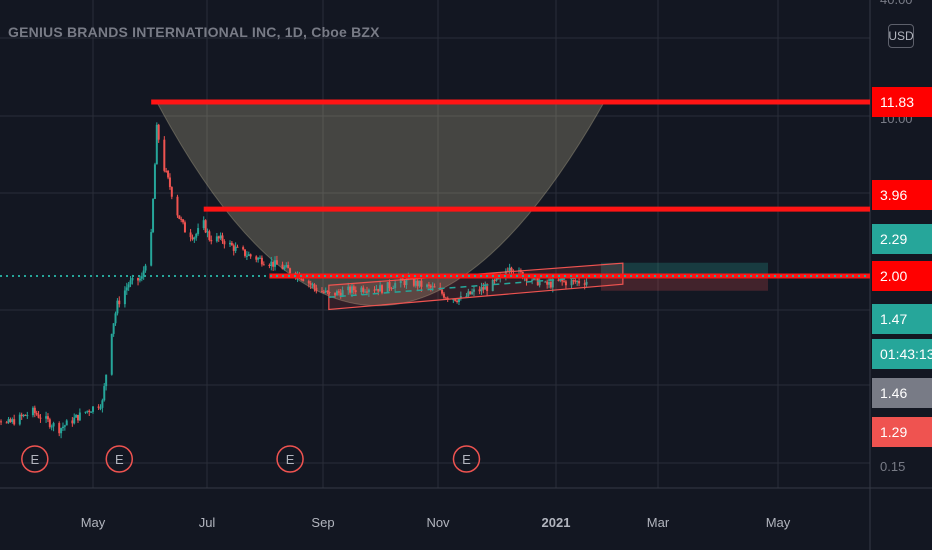 The width and height of the screenshot is (932, 550). I want to click on stop-zone, so click(684, 283).